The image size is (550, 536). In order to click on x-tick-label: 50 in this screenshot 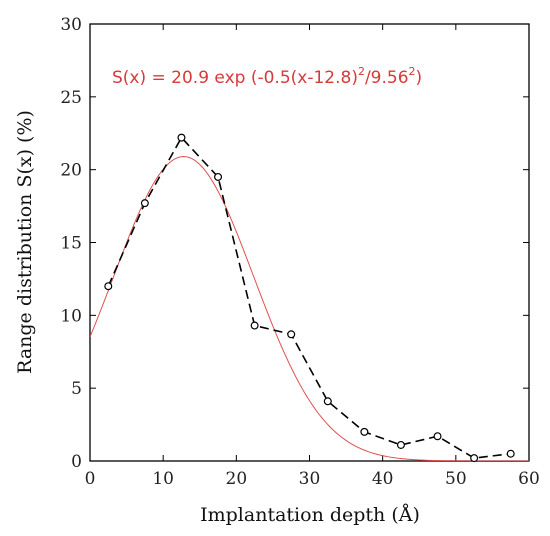, I will do `click(456, 479)`.